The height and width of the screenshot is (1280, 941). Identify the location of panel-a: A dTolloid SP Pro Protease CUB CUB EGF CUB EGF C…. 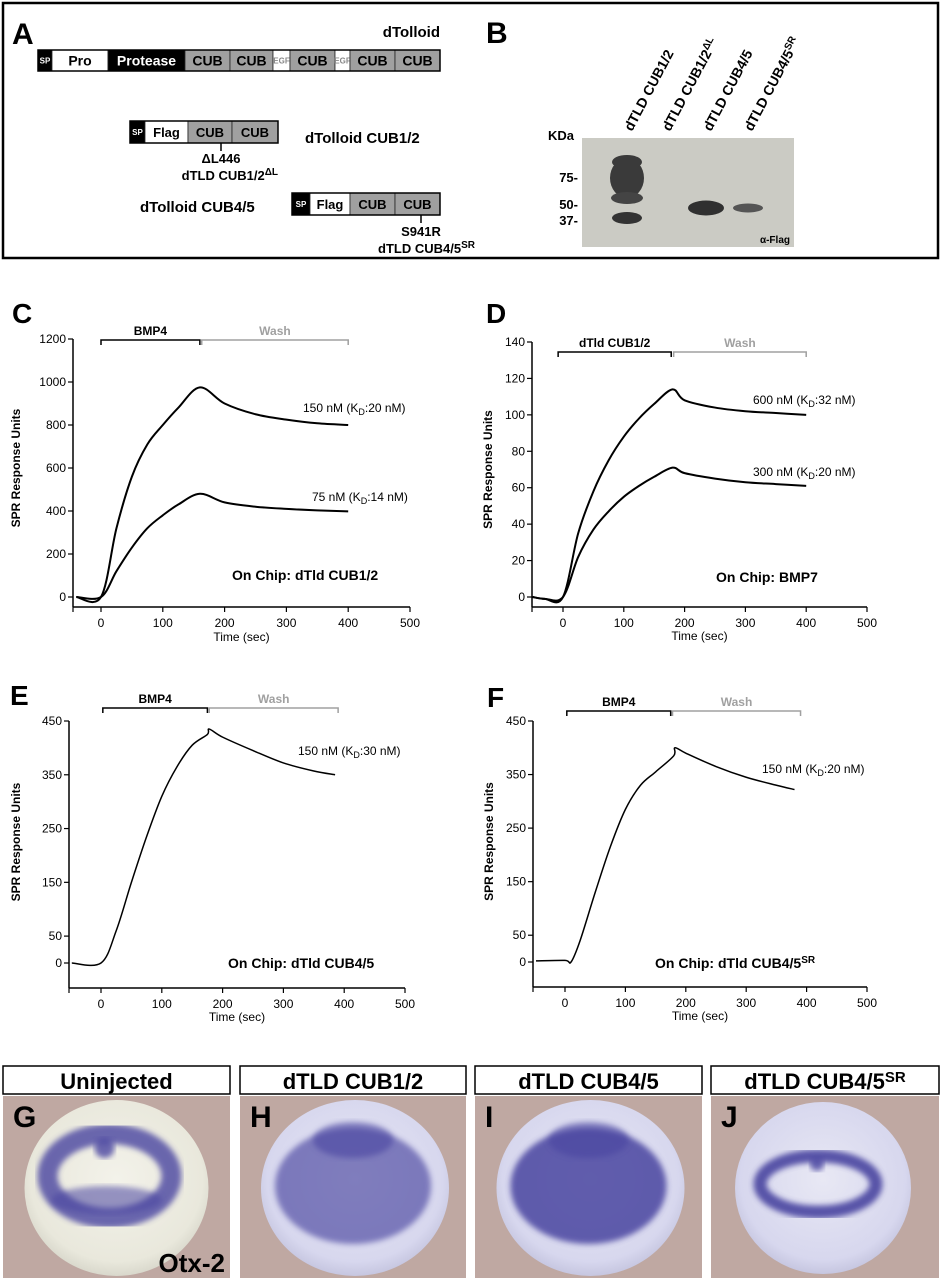
(244, 137).